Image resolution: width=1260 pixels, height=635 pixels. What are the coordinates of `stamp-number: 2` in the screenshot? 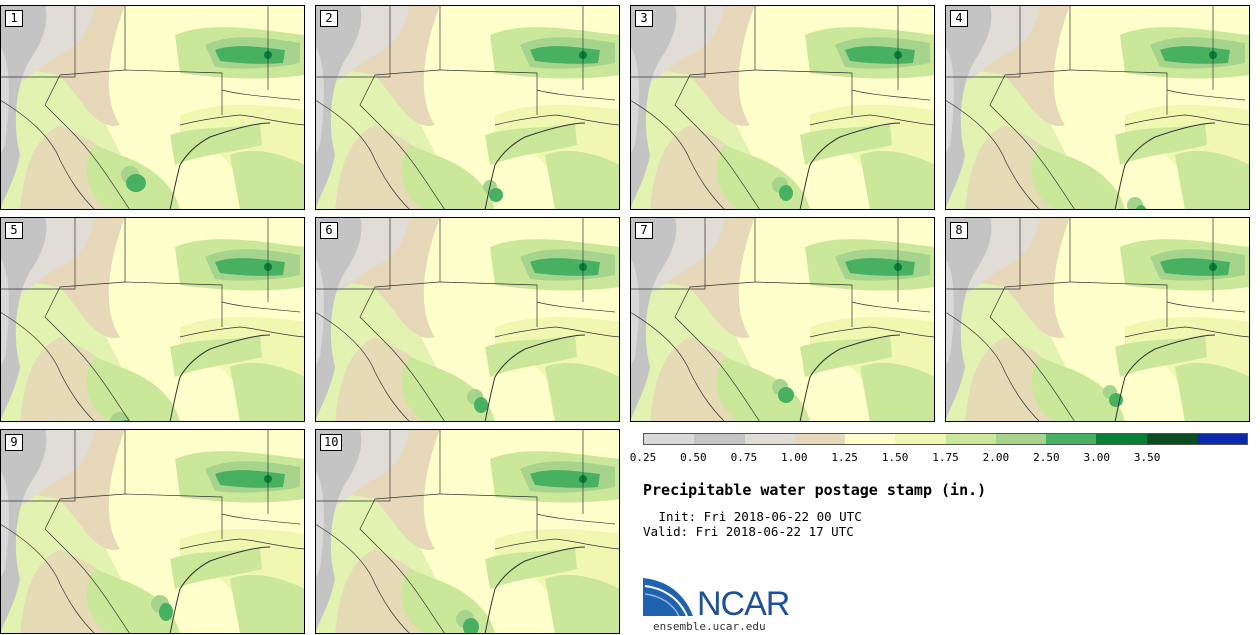 It's located at (329, 18).